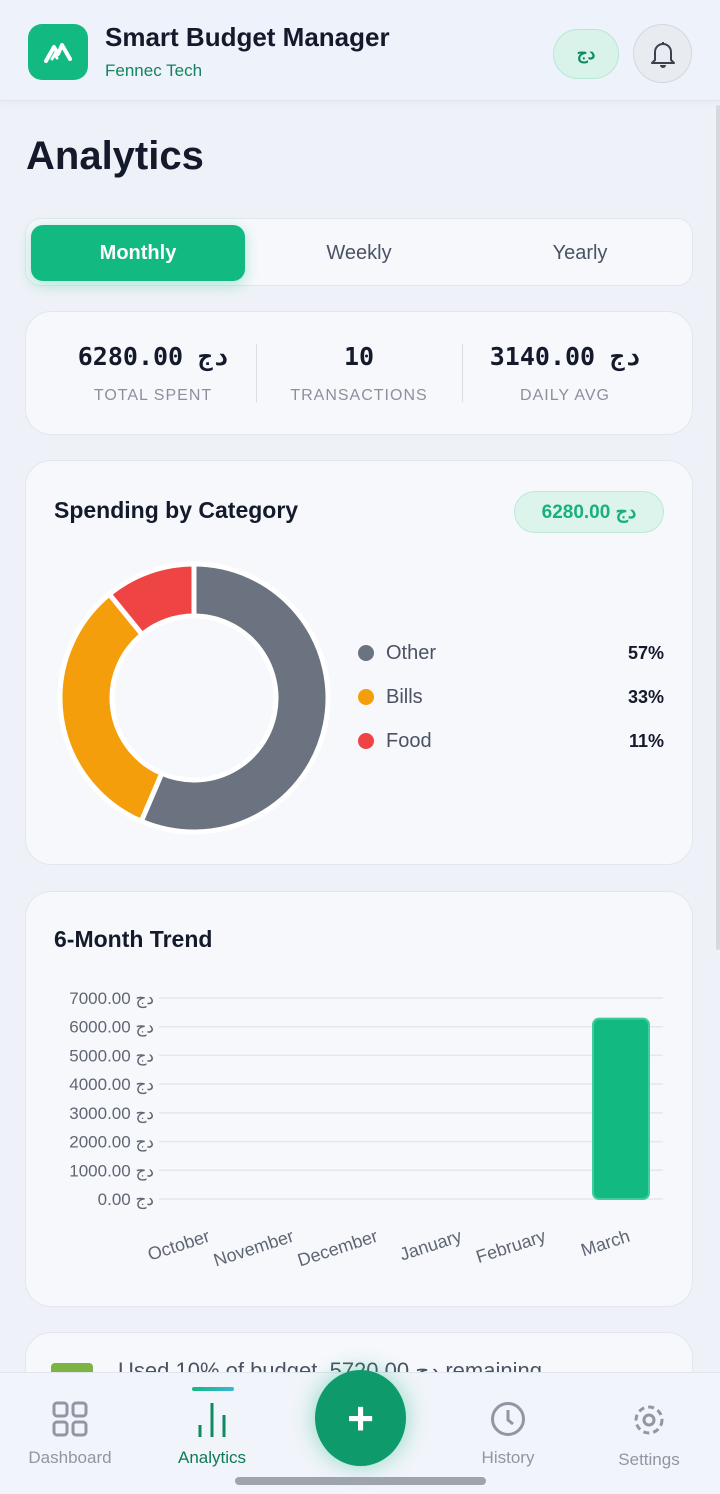 The image size is (720, 1494). Describe the element at coordinates (508, 1419) in the screenshot. I see `clock-icon` at that location.